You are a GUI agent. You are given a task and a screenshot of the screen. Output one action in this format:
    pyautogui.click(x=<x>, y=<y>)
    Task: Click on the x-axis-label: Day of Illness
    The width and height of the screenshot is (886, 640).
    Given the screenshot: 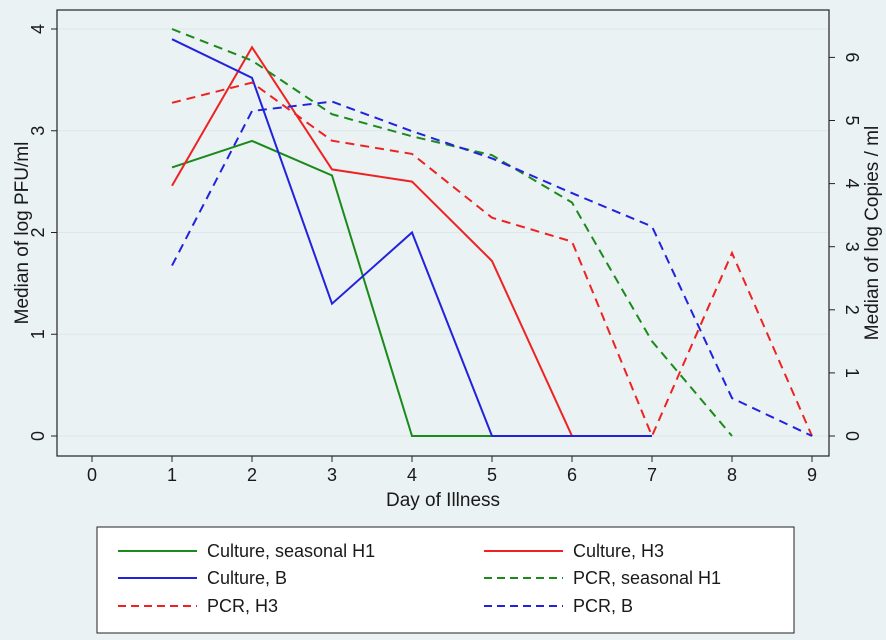 What is the action you would take?
    pyautogui.click(x=443, y=500)
    